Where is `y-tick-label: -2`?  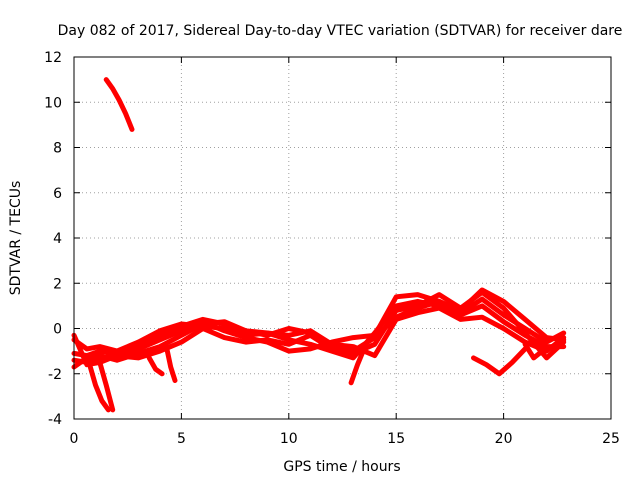
y-tick-label: -2 is located at coordinates (55, 375).